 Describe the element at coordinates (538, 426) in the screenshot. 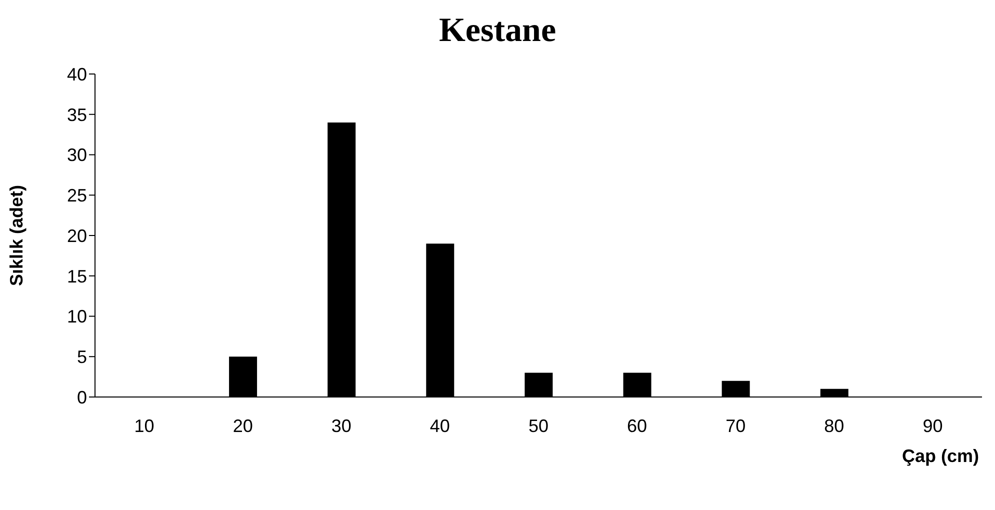

I see `x-tick-label: 50` at that location.